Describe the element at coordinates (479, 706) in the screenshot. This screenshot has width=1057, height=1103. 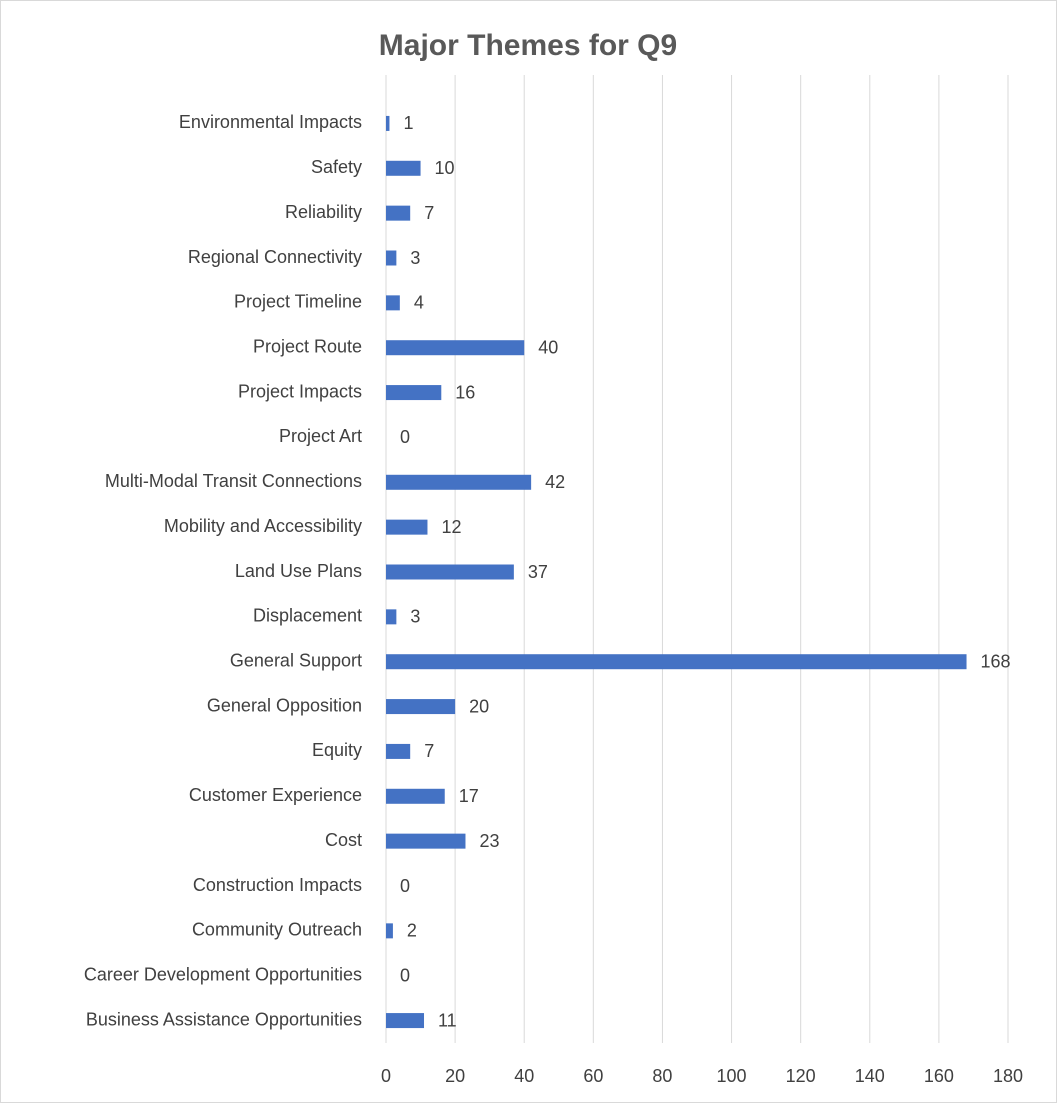
I see `data-label: 20` at that location.